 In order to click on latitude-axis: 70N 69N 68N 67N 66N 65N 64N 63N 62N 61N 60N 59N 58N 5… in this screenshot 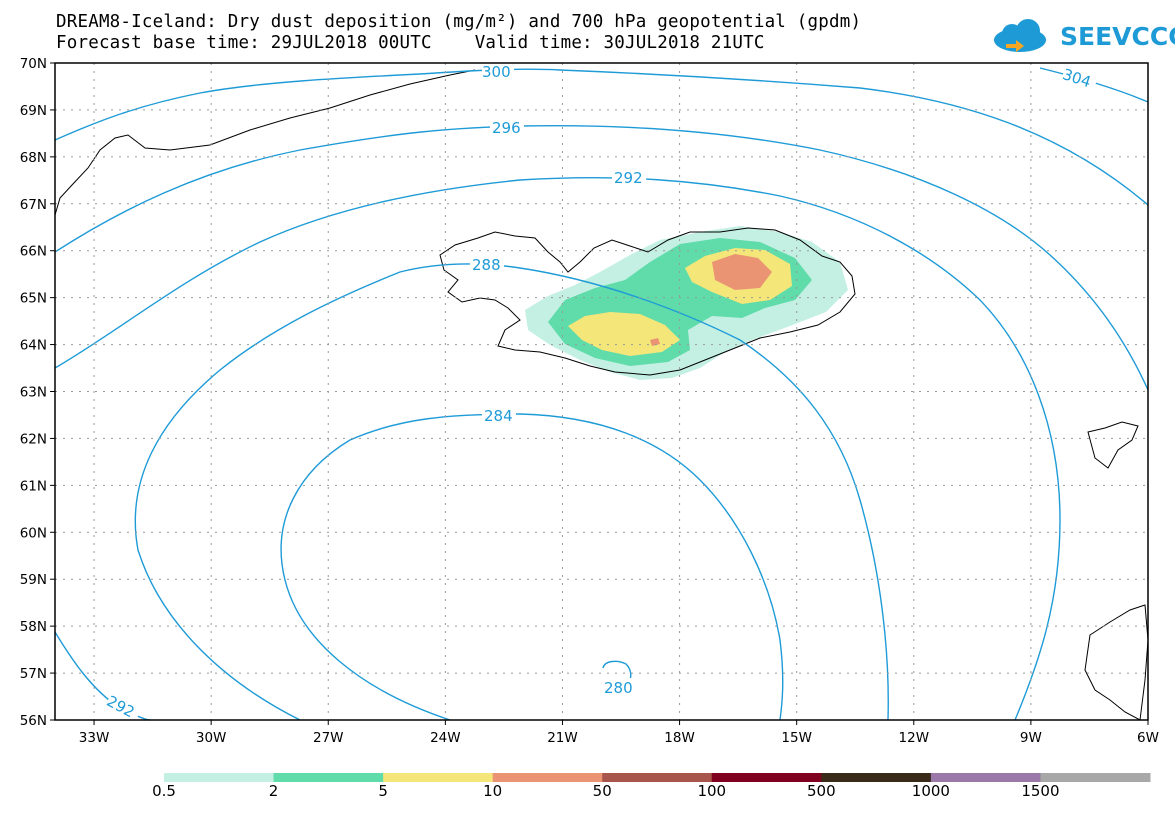, I will do `click(37, 392)`.